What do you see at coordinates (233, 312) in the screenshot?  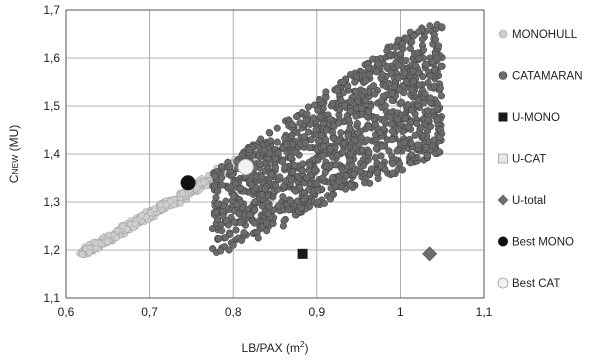 I see `x-tick-label: 0,8` at bounding box center [233, 312].